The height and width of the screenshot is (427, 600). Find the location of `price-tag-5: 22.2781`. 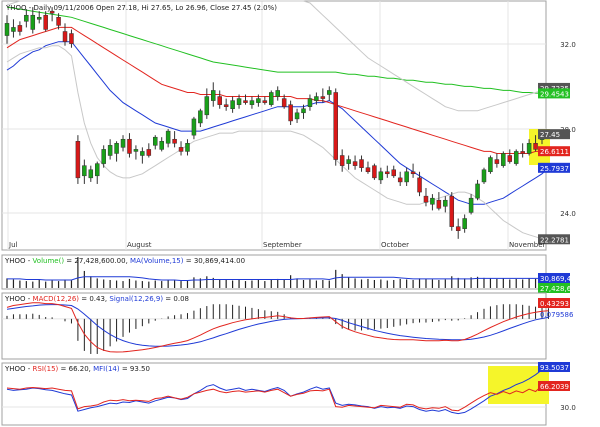

price-tag-5: 22.2781 is located at coordinates (554, 240).